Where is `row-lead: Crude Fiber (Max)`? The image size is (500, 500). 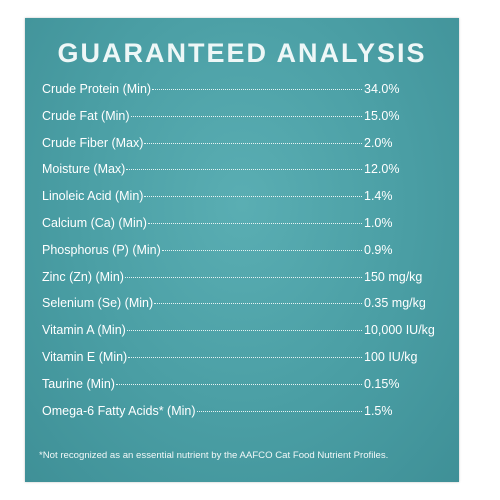
row-lead: Crude Fiber (Max) is located at coordinates (202, 143).